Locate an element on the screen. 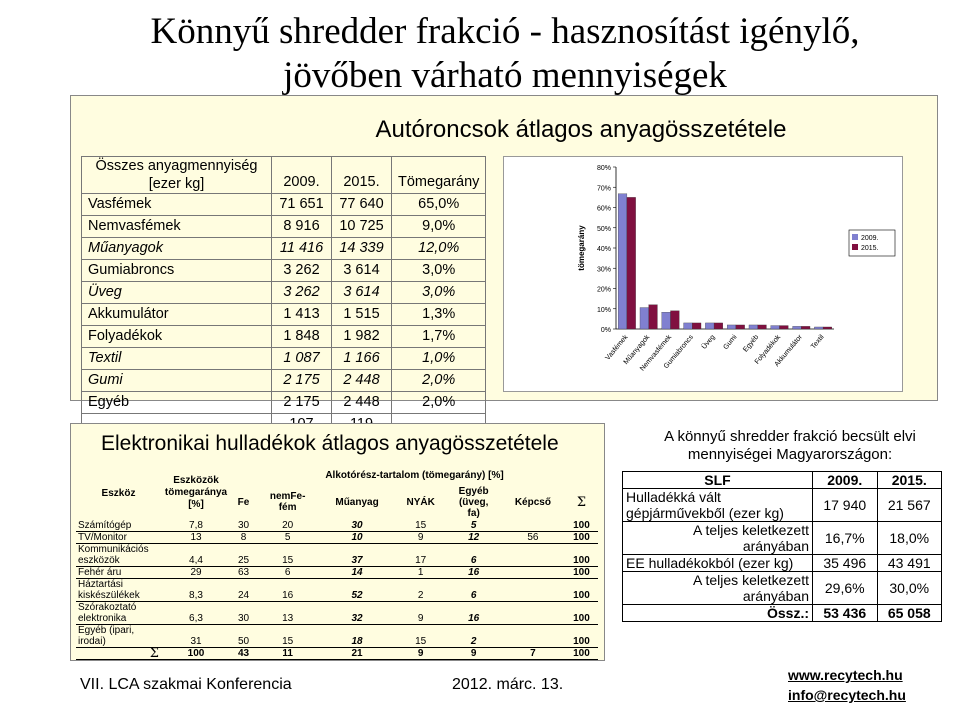 This screenshot has height=717, width=960. cell-nyak: 1 is located at coordinates (420, 572).